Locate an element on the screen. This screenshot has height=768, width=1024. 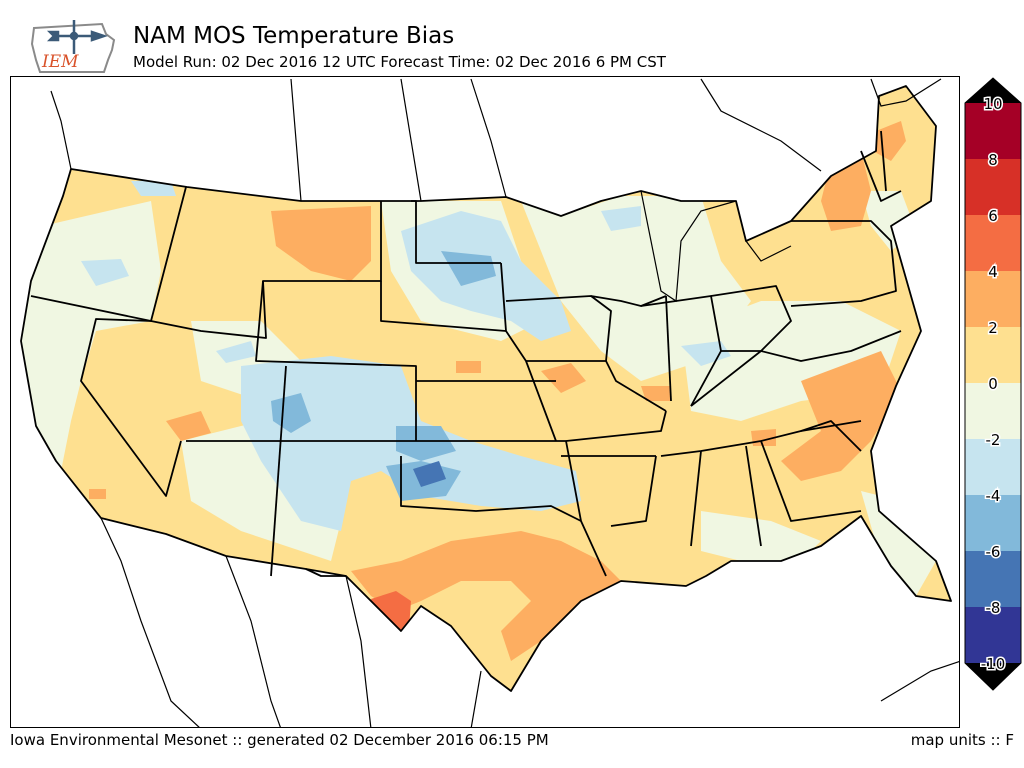
colorbar: 10 8 6 4 2 0 -2 -4 -6 -8 -10 is located at coordinates (993, 384).